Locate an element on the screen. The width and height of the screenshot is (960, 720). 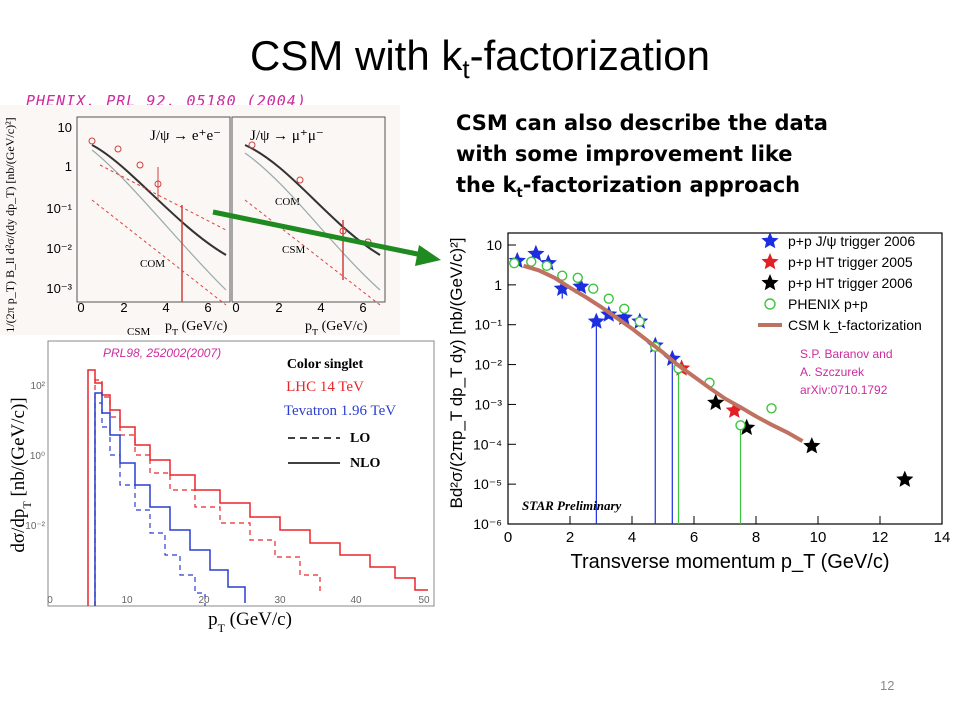
lhc-xtick: 0 is located at coordinates (50, 600).